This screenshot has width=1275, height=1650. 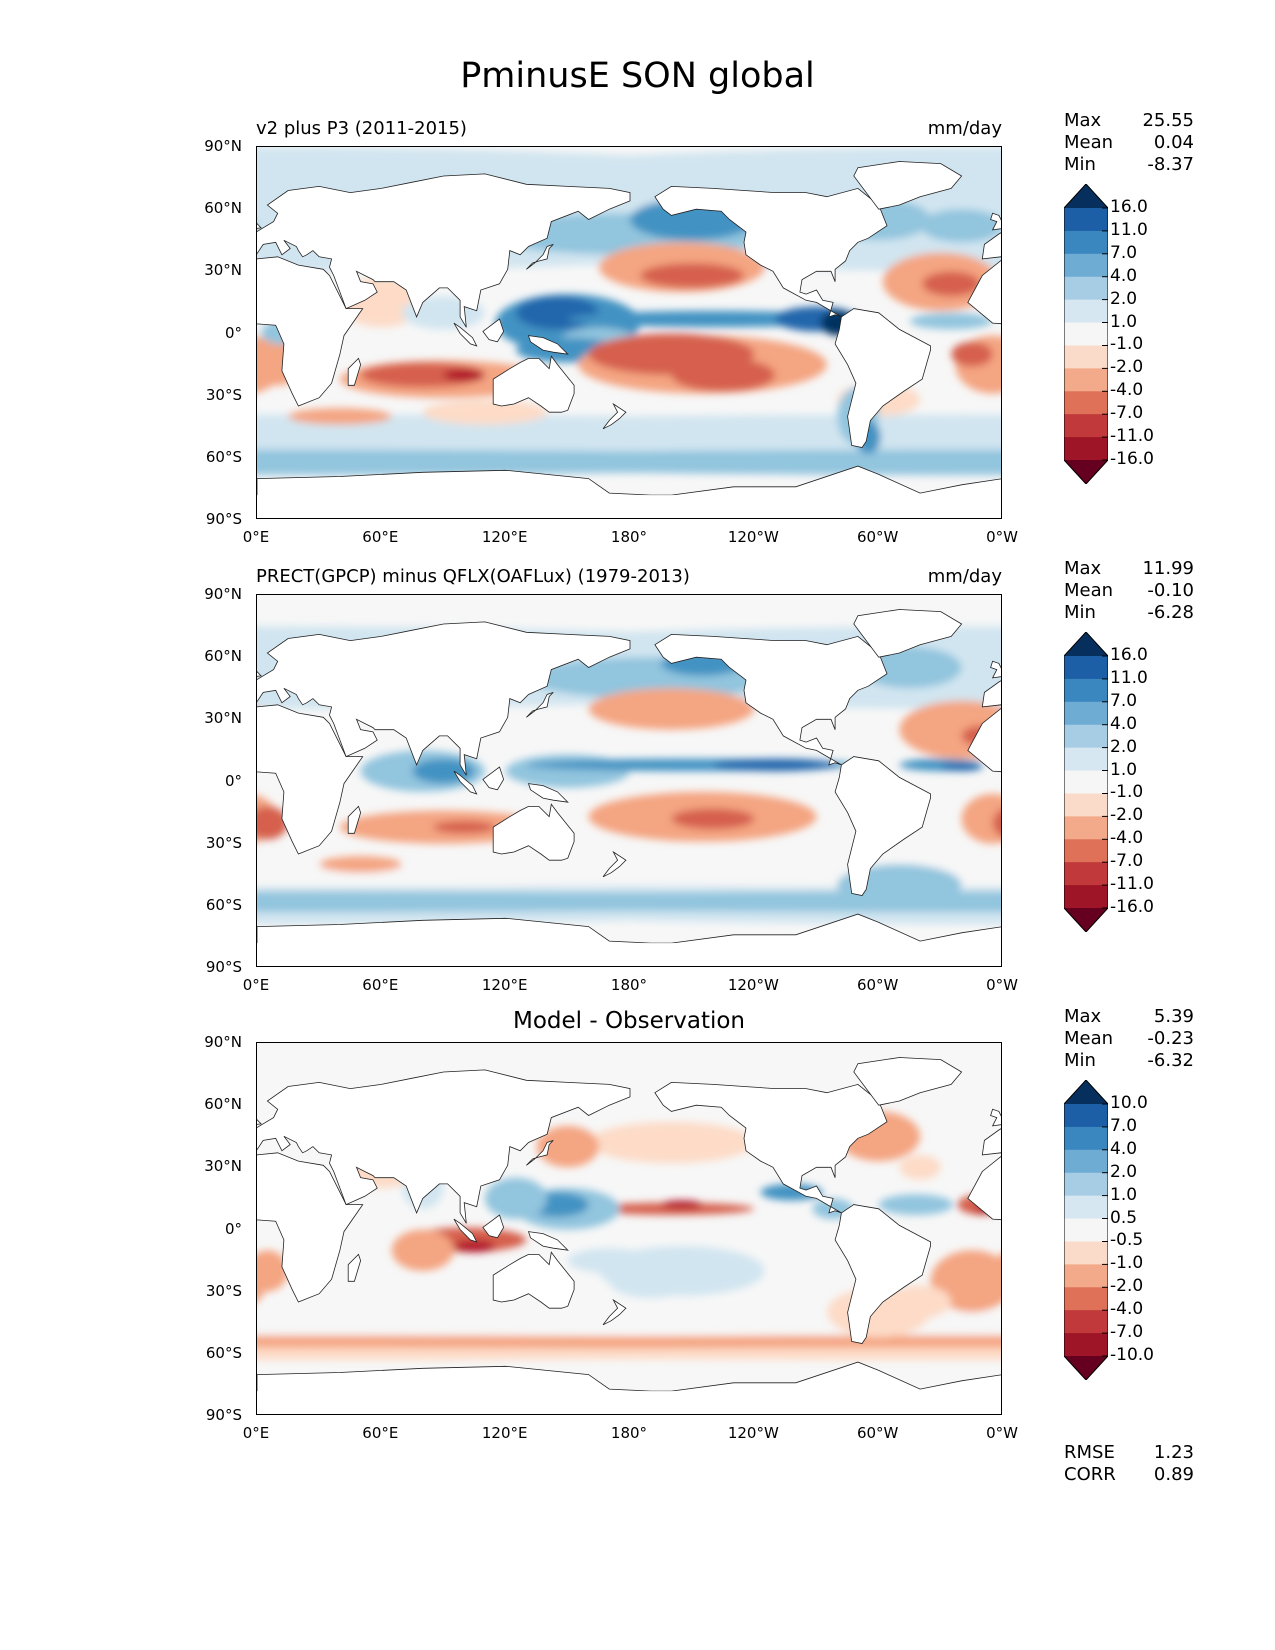 I want to click on coastline-uk, so click(x=995, y=221).